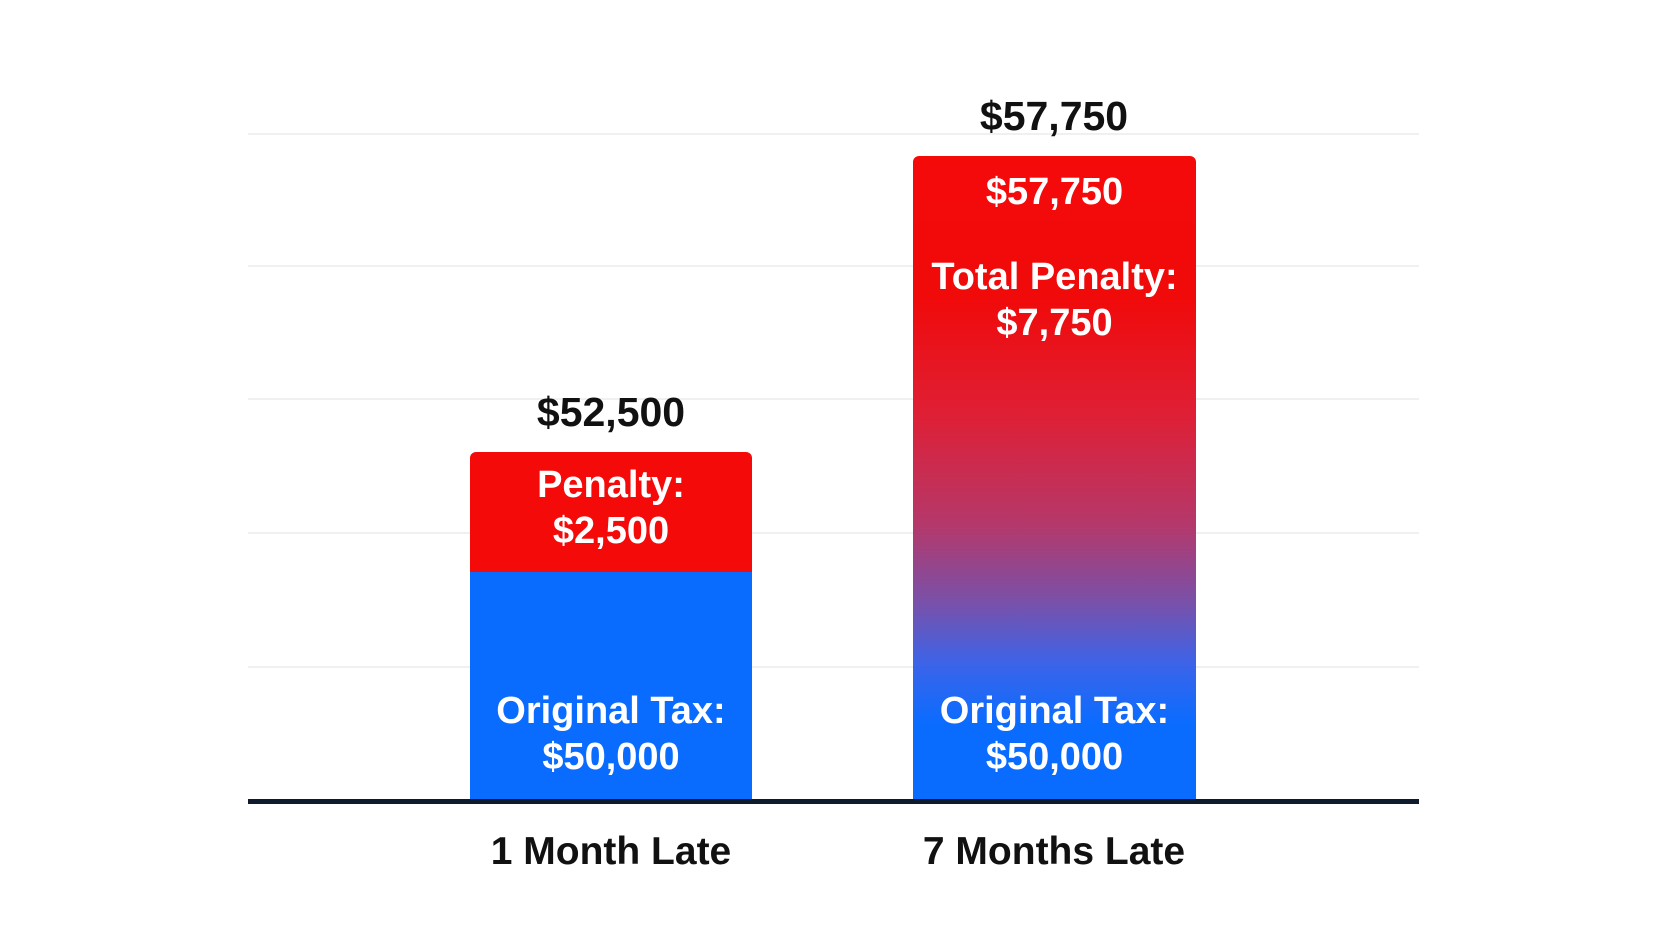  What do you see at coordinates (1054, 323) in the screenshot?
I see `penalty-value: $7,750` at bounding box center [1054, 323].